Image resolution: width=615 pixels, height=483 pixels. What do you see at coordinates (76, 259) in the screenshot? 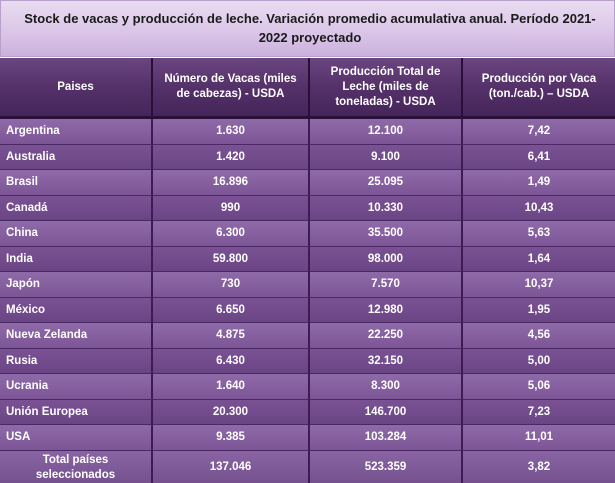
I see `cell-pais: India` at bounding box center [76, 259].